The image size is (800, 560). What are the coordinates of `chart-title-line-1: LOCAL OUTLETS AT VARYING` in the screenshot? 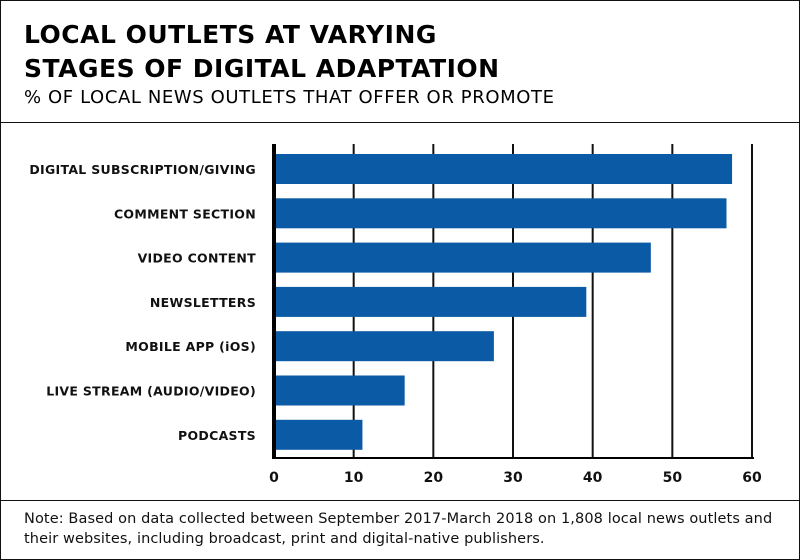 It's located at (230, 34).